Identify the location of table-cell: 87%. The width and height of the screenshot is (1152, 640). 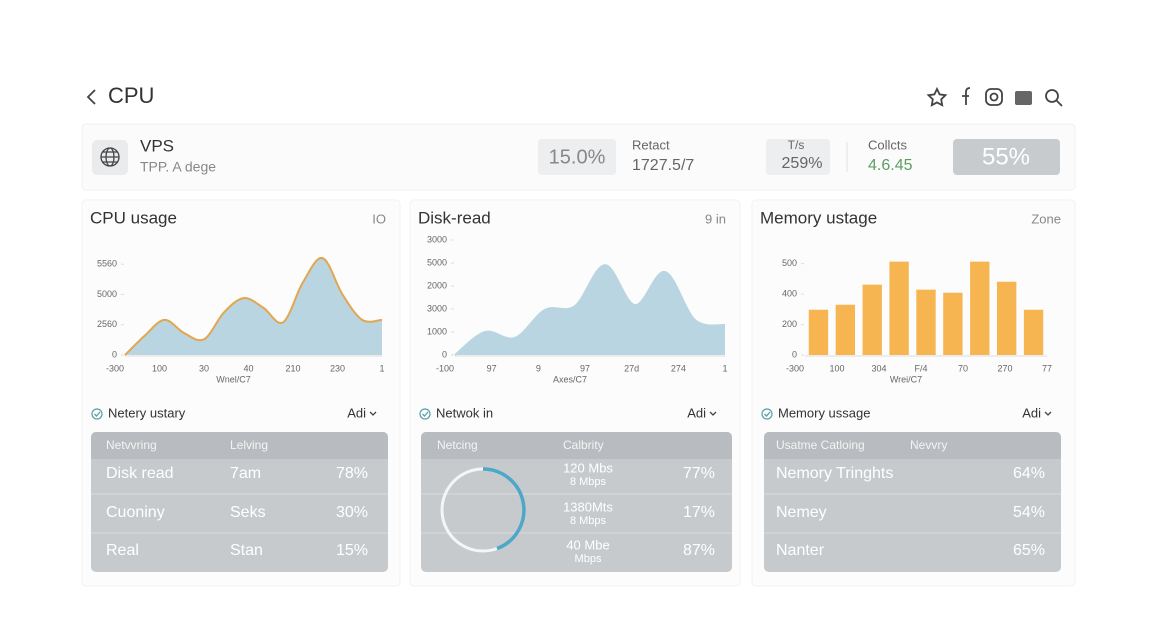
(699, 550).